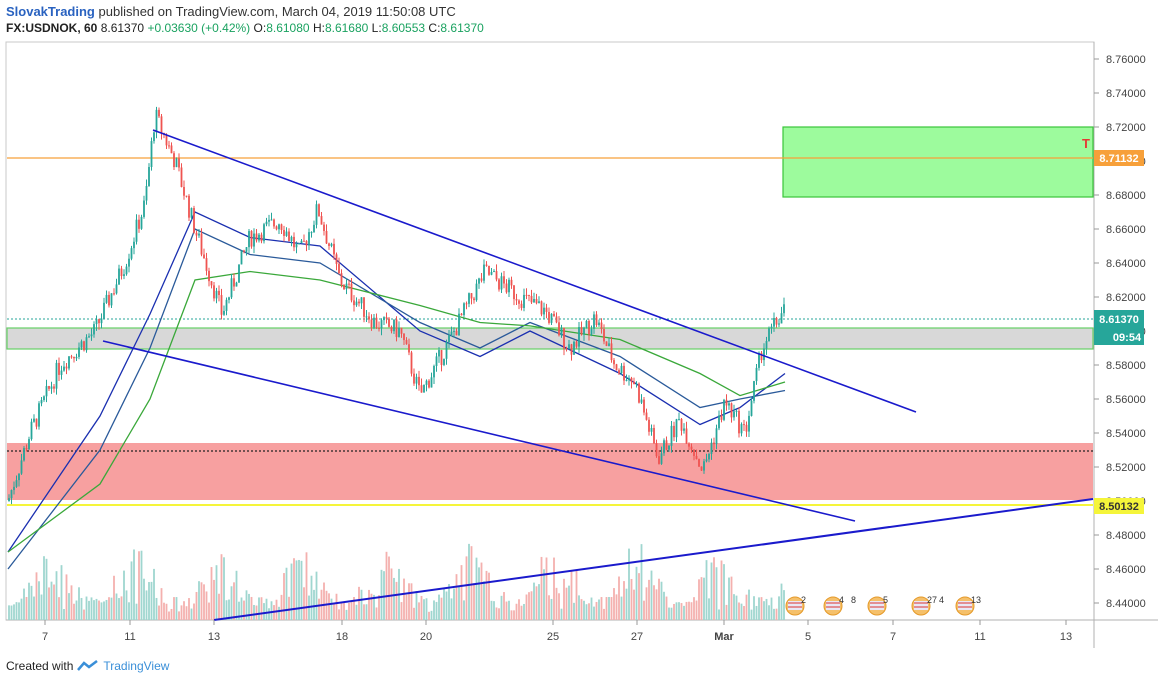 Image resolution: width=1158 pixels, height=685 pixels. I want to click on economic-events: 2 4 8 5 27 4 13, so click(883, 605).